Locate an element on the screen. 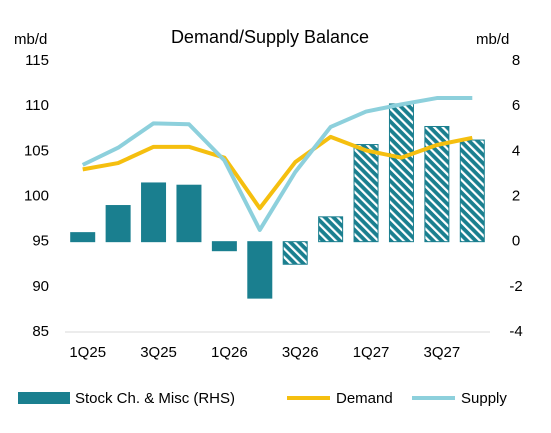 Image resolution: width=551 pixels, height=433 pixels. x-tick-label: 1Q26 is located at coordinates (229, 352).